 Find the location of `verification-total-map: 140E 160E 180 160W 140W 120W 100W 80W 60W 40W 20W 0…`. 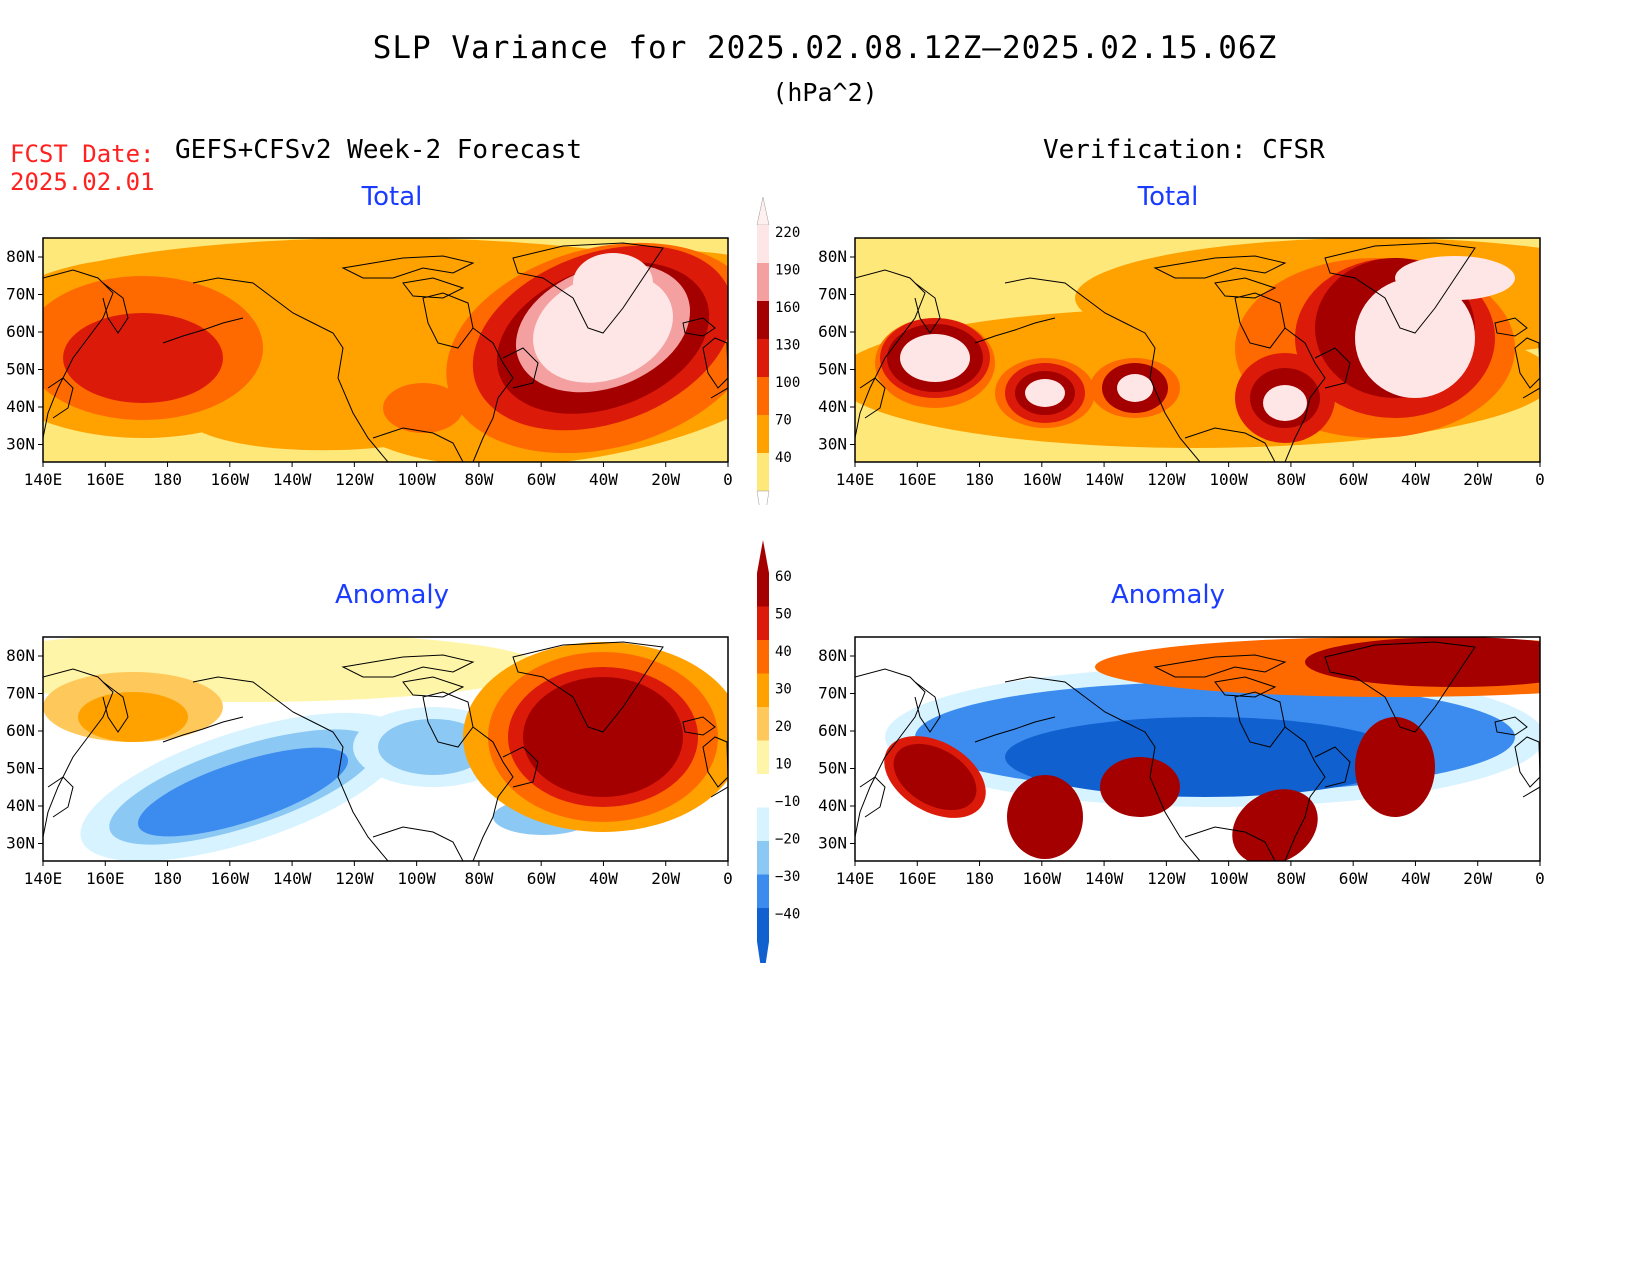

verification-total-map: 140E 160E 180 160W 140W 120W 100W 80W 60W 40W 20W 0… is located at coordinates (1181, 363).